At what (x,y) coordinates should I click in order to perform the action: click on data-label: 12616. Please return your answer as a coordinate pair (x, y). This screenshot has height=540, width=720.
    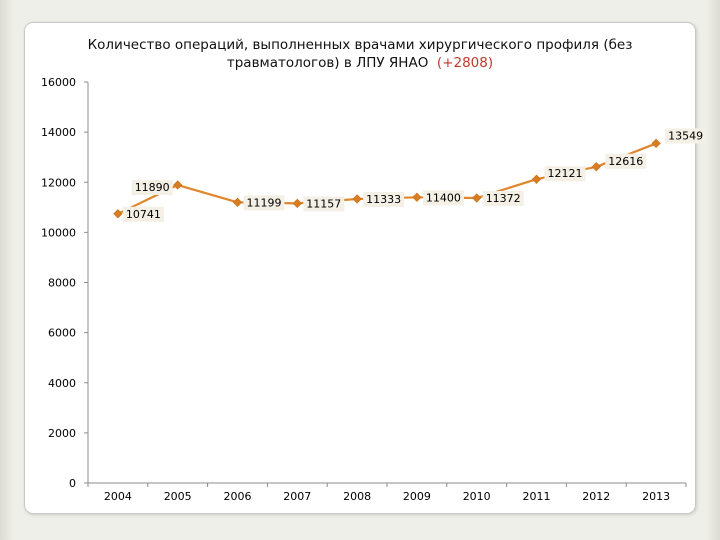
    Looking at the image, I should click on (625, 161).